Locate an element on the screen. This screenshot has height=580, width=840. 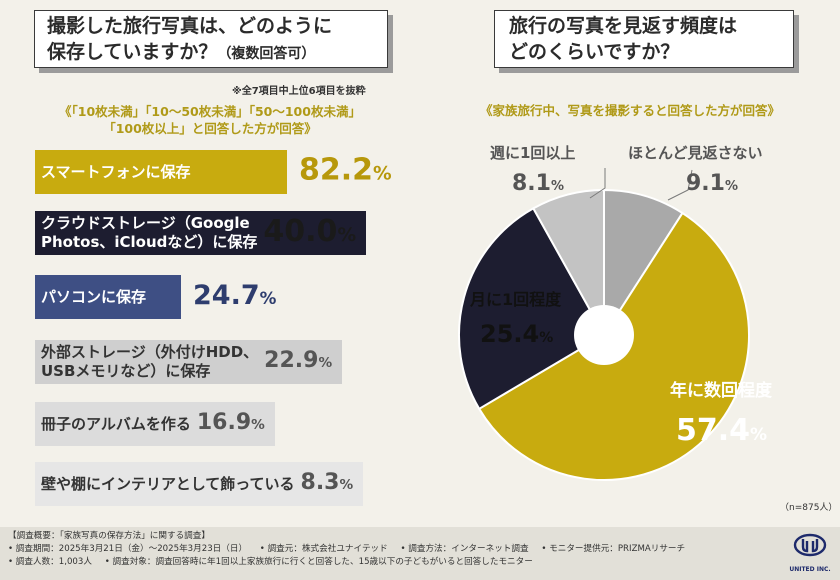
bar-value: 24.7% is located at coordinates (235, 295).